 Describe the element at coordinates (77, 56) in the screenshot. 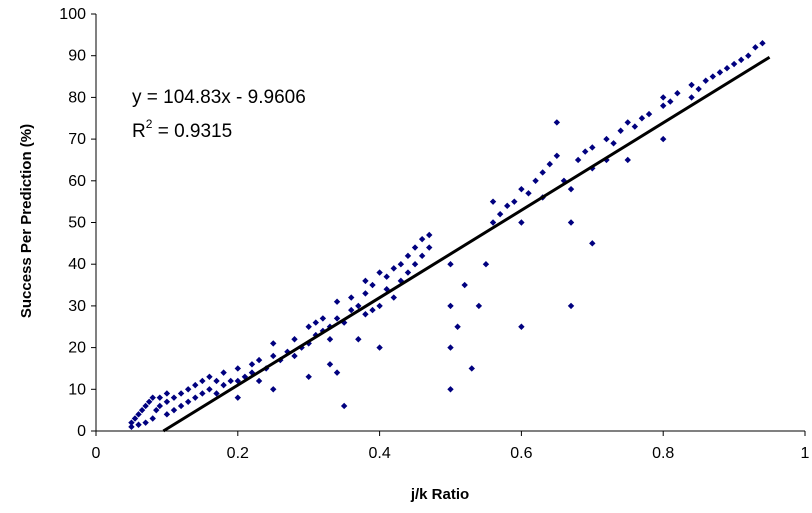

I see `y-tick-label: 90` at that location.